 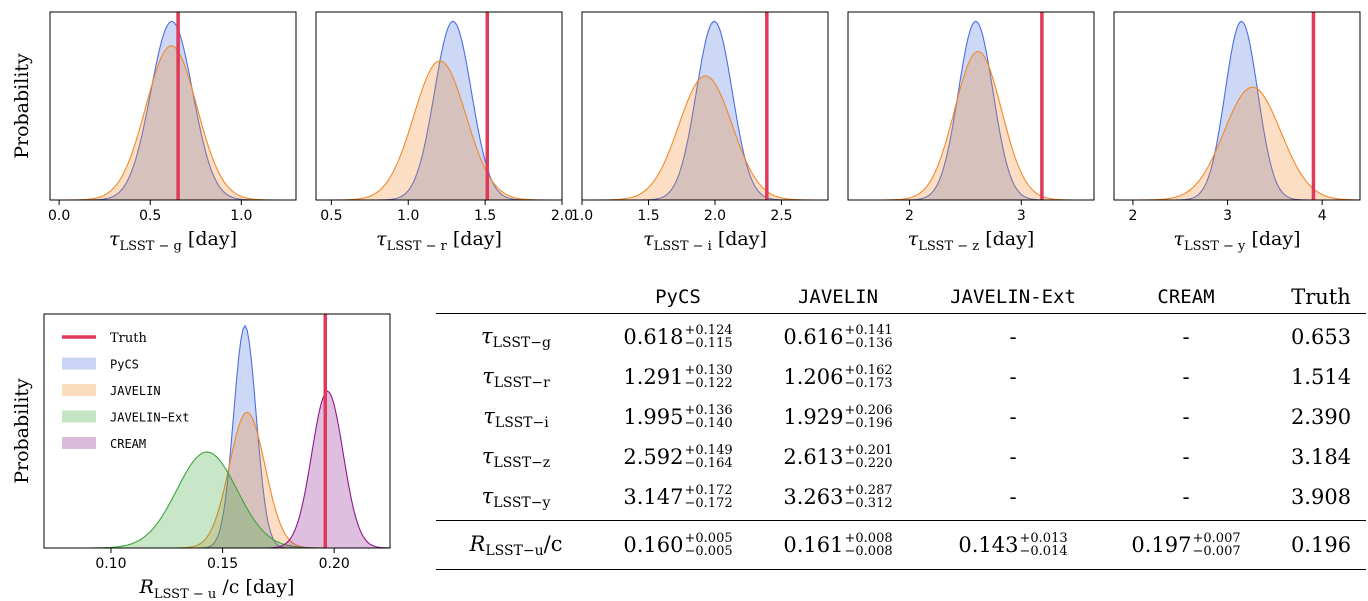 I want to click on cell-javelin-ext: 0.143 +0.013 −0.014, so click(x=1013, y=545).